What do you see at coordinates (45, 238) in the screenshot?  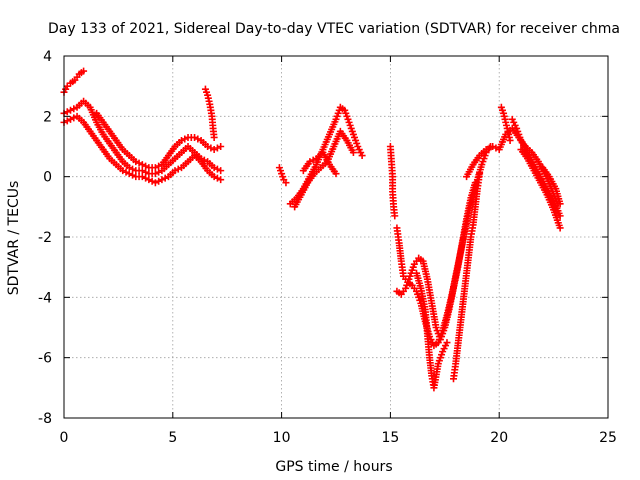 I see `y-tick-label: -2` at bounding box center [45, 238].